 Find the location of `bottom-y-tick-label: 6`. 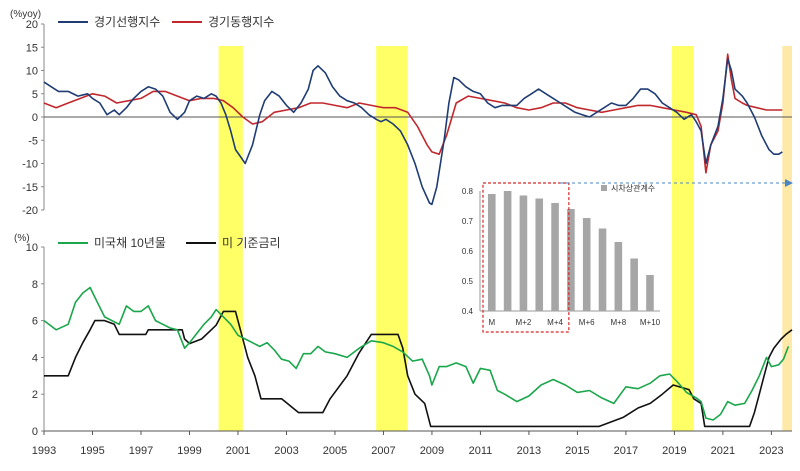

bottom-y-tick-label: 6 is located at coordinates (35, 322).